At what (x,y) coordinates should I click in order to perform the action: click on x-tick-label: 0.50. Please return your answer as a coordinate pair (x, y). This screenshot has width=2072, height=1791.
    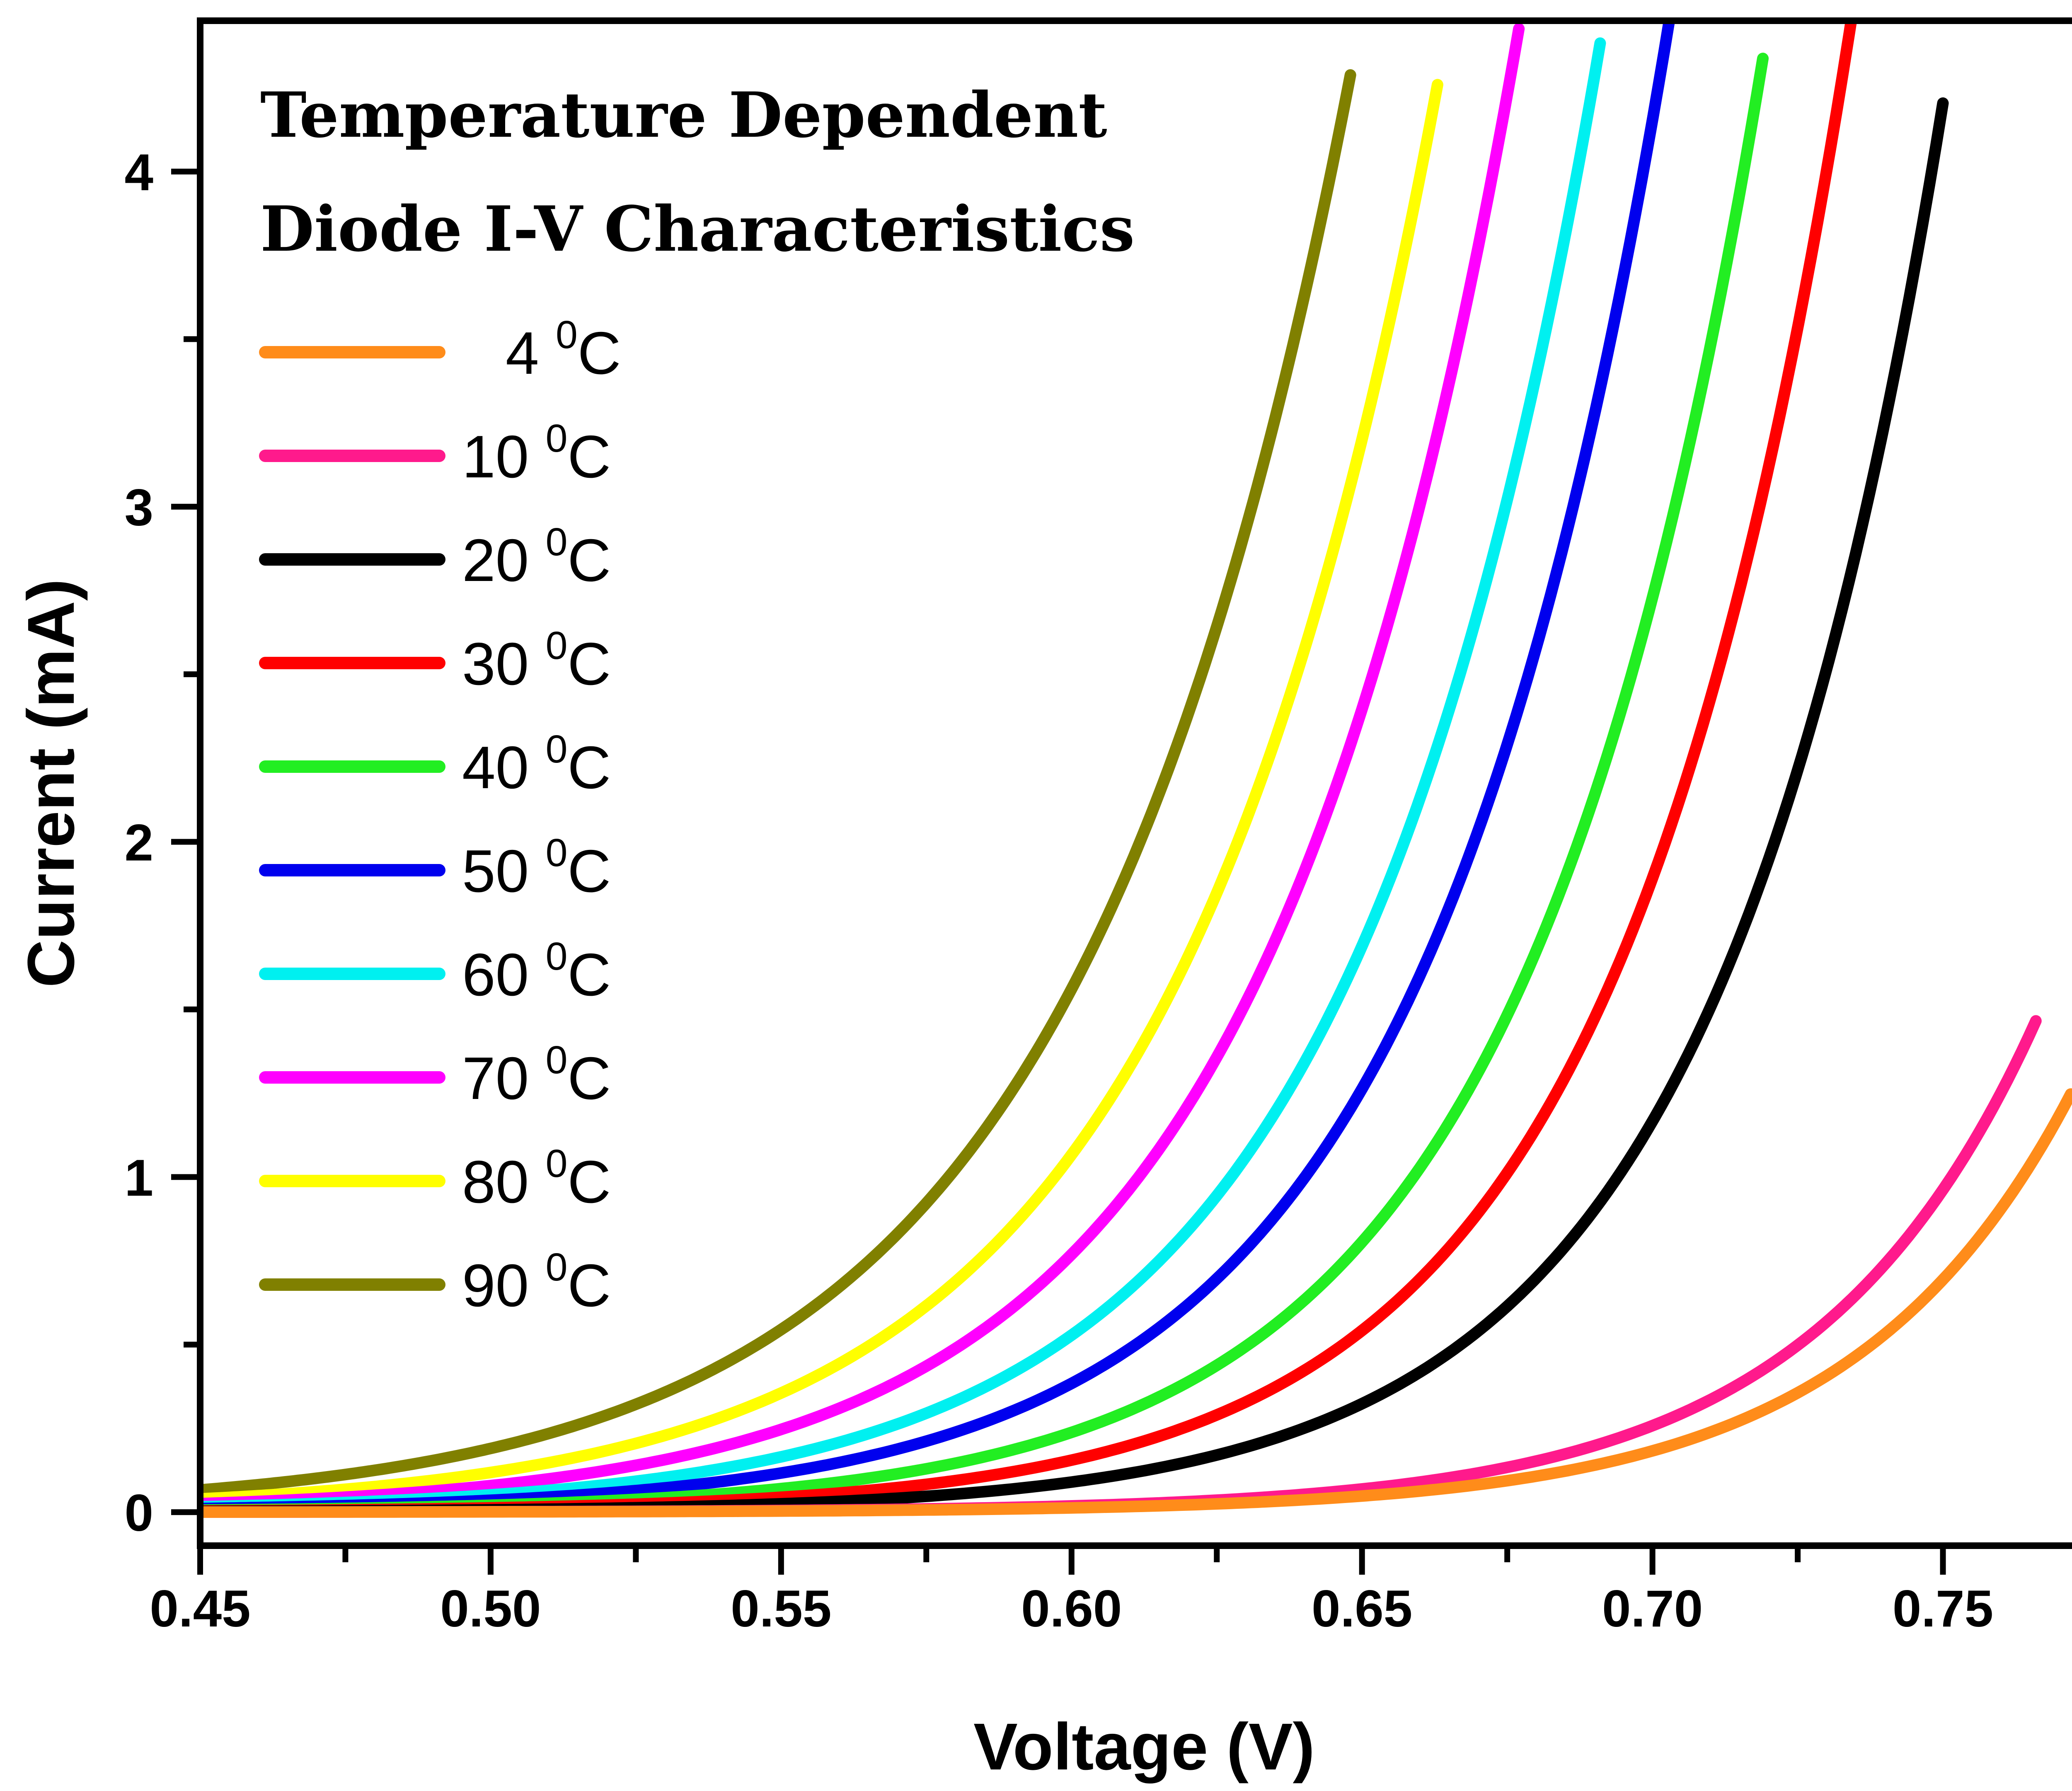
    Looking at the image, I should click on (490, 1609).